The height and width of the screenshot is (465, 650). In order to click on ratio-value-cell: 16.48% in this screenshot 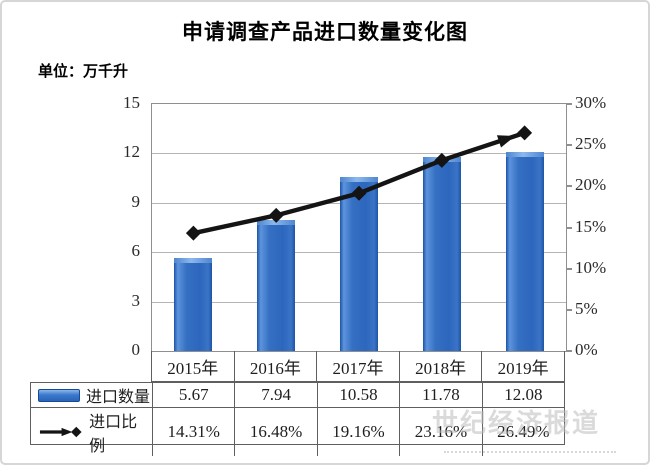, I will do `click(275, 432)`.